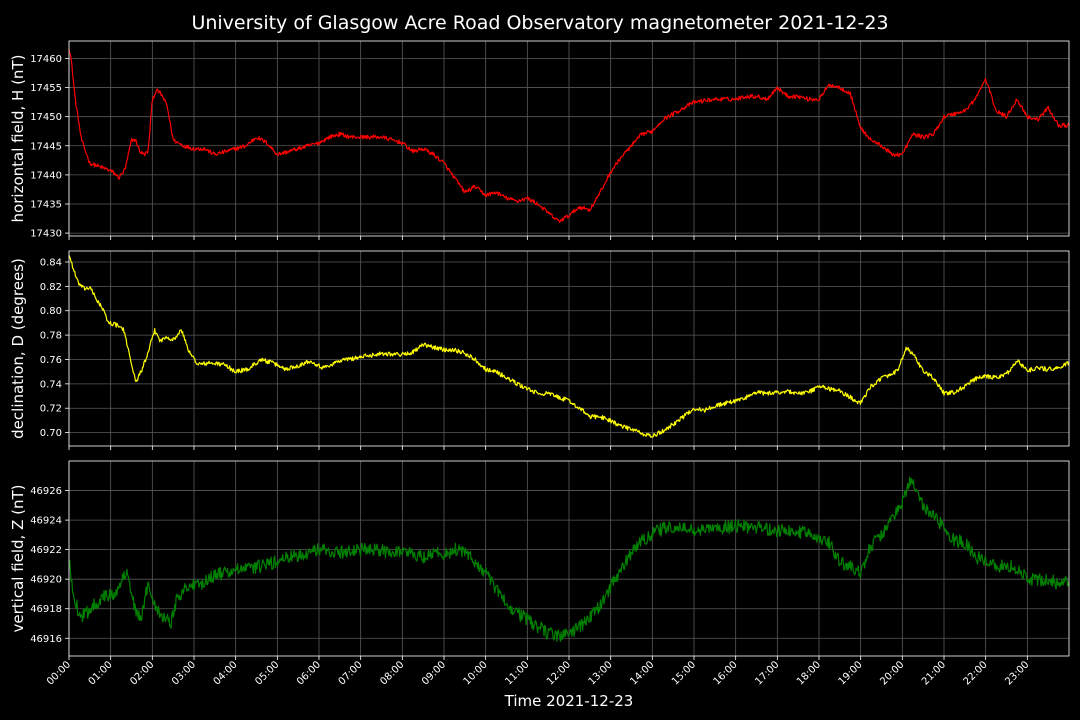 The width and height of the screenshot is (1080, 720). What do you see at coordinates (46, 175) in the screenshot?
I see `y-tick-label: 17440` at bounding box center [46, 175].